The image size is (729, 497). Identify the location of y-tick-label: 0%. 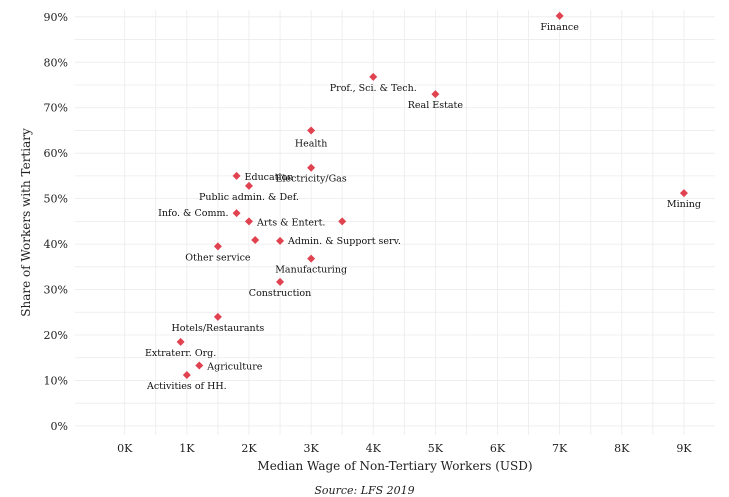
(59, 426).